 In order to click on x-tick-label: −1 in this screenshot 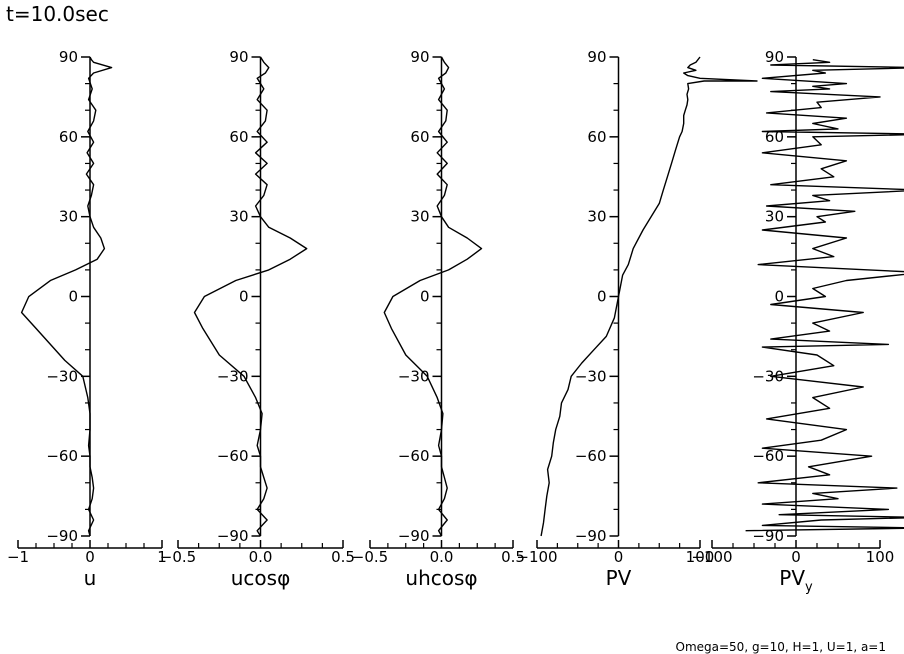, I will do `click(18, 557)`.